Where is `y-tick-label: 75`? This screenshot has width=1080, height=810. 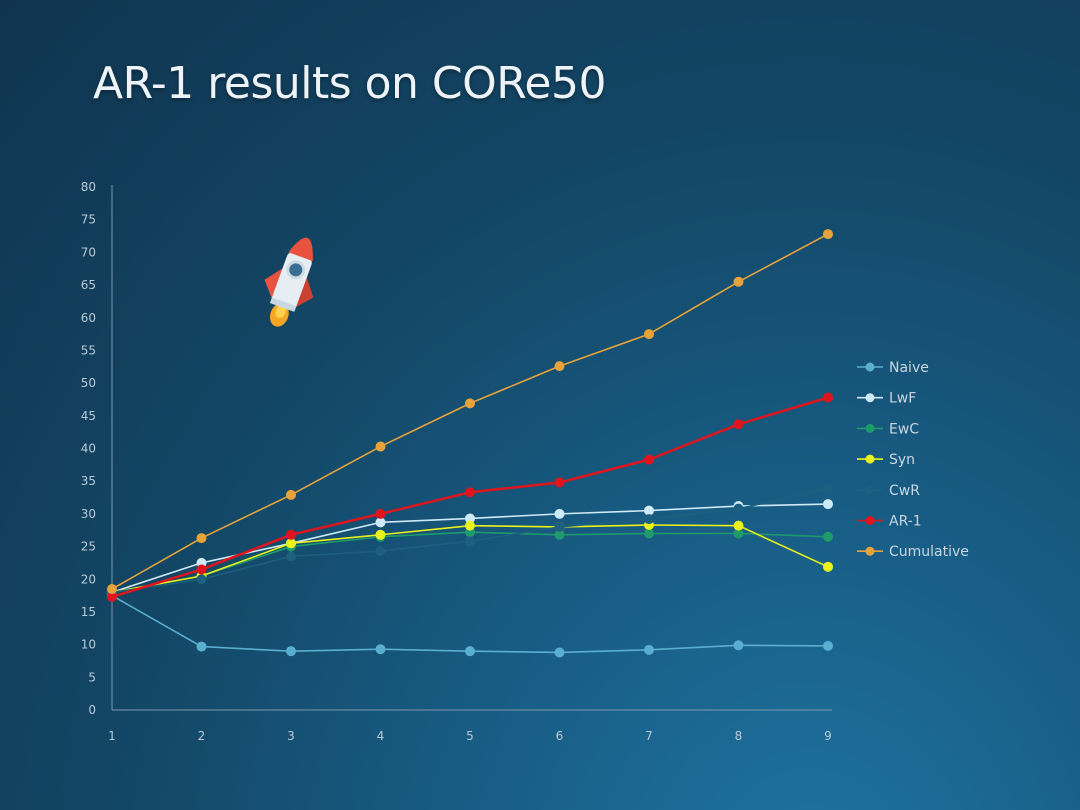 y-tick-label: 75 is located at coordinates (88, 220).